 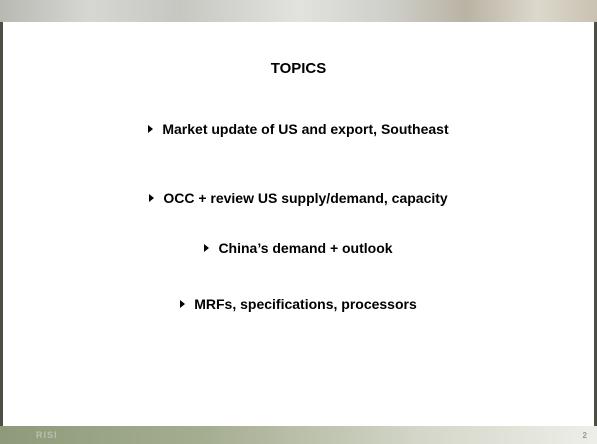 I want to click on bullet-text: China’s demand + outlook, so click(x=305, y=248).